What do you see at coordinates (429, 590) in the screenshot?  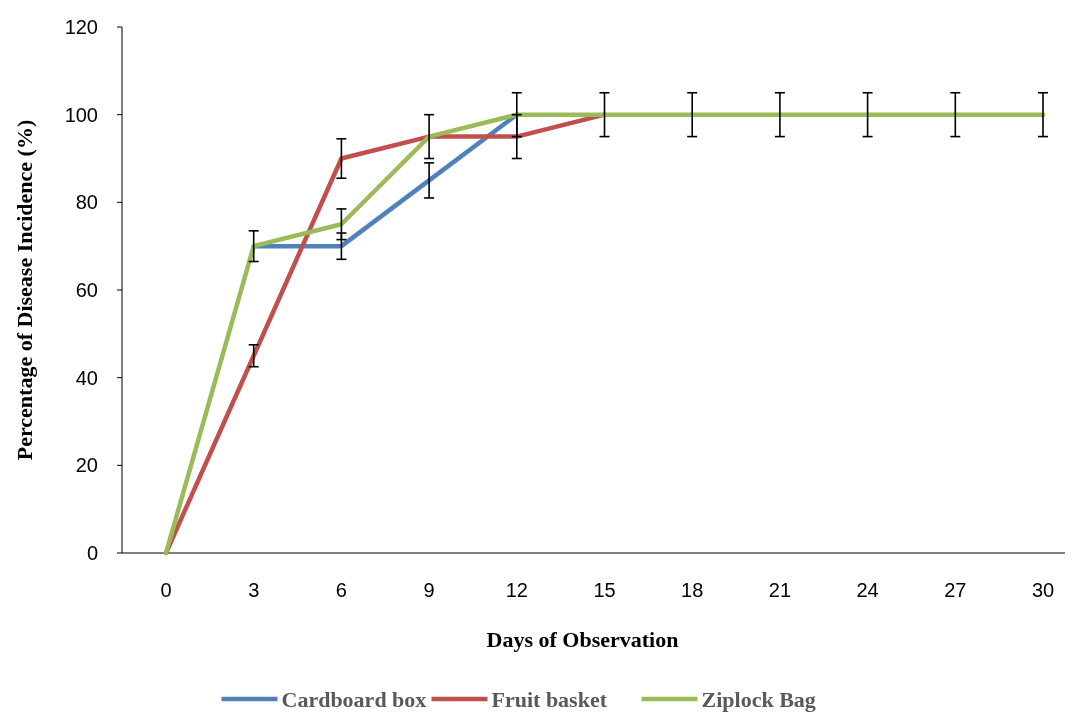 I see `x-tick-label: 9` at bounding box center [429, 590].